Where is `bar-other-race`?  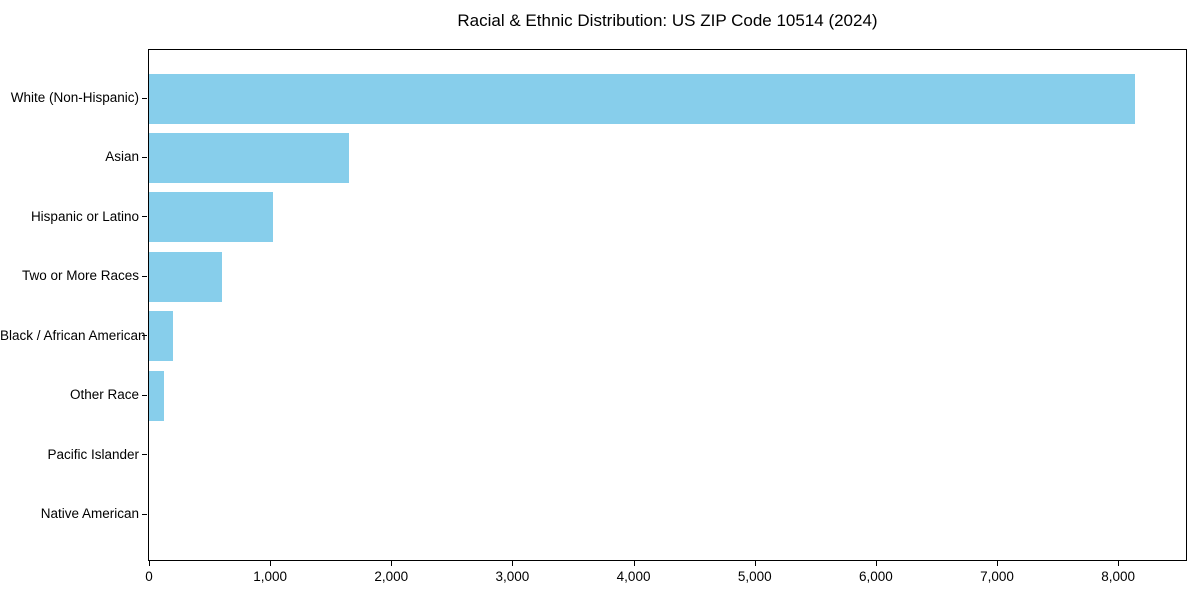
bar-other-race is located at coordinates (156, 395).